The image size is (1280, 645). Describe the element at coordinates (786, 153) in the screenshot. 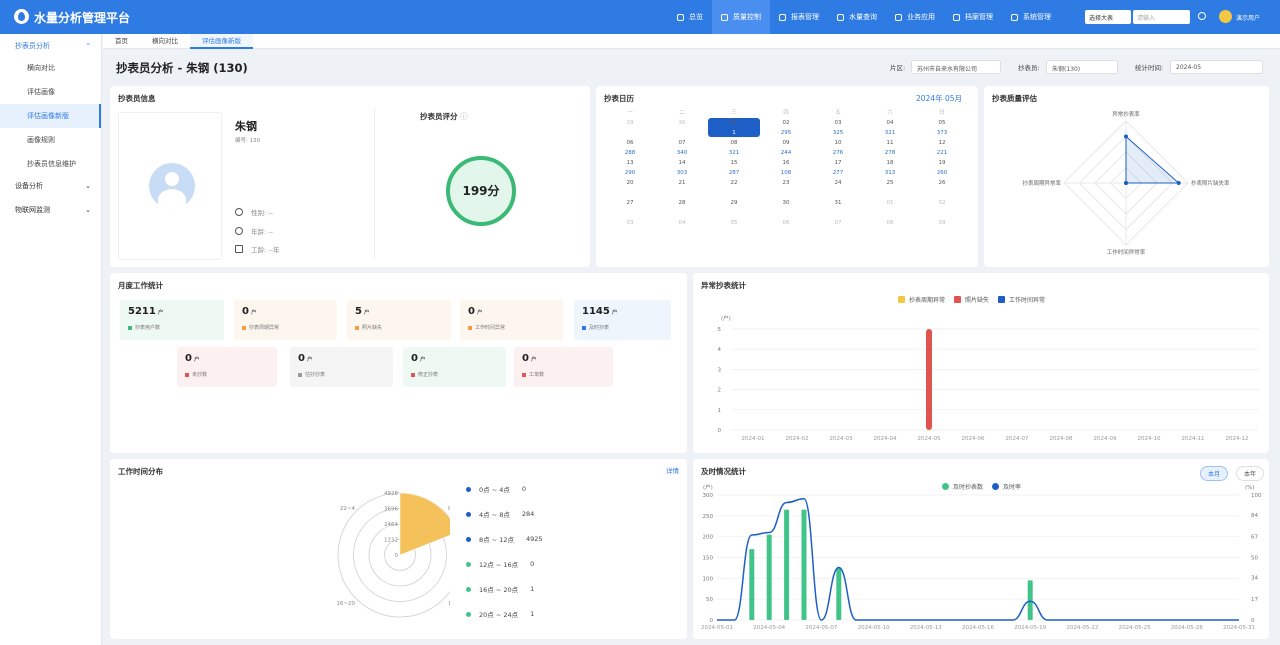

I see `calendar-cell: 244` at that location.